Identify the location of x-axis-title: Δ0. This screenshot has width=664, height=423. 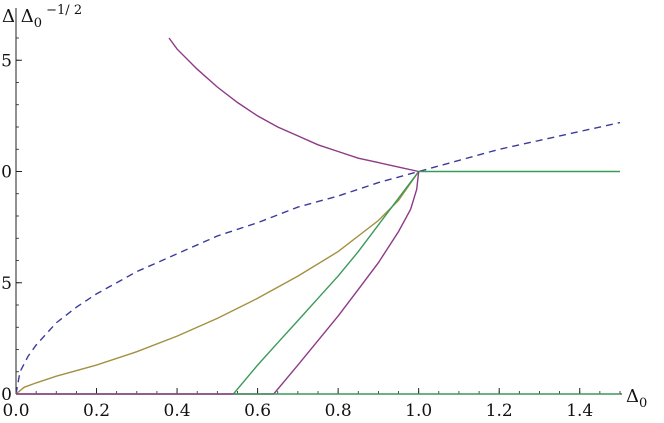
(636, 398).